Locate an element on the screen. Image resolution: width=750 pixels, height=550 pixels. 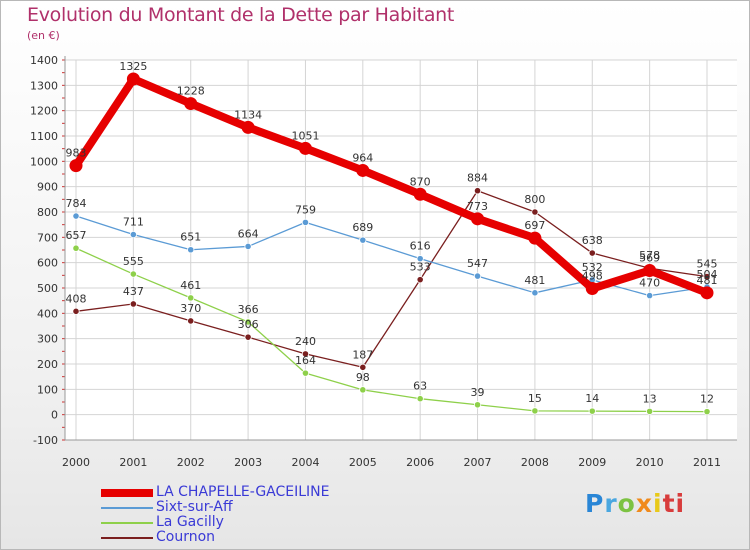
proxiti-logo: Proxiti is located at coordinates (635, 503).